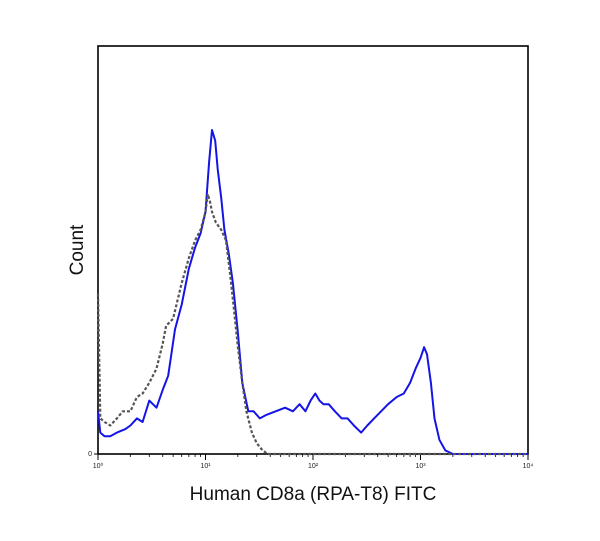 Image resolution: width=600 pixels, height=541 pixels. Describe the element at coordinates (313, 466) in the screenshot. I see `x-tick-label: 10²` at that location.